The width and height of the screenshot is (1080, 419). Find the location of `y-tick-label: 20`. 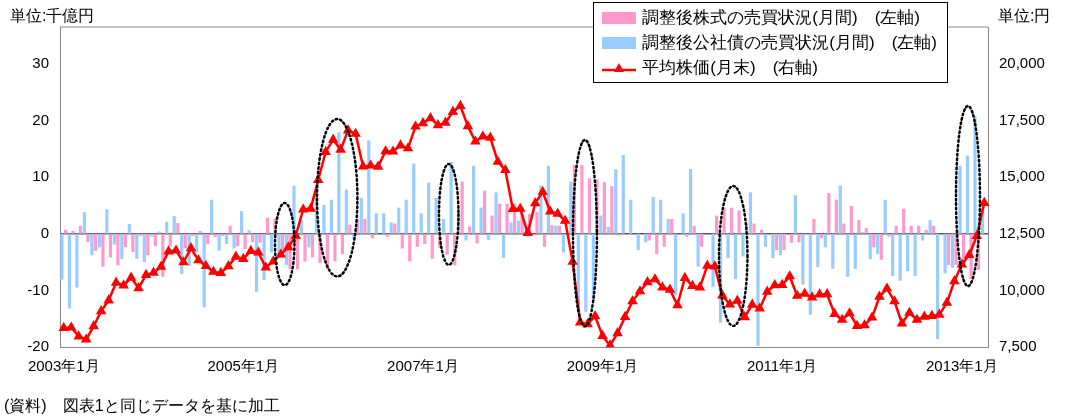

y-tick-label: 20 is located at coordinates (40, 119).